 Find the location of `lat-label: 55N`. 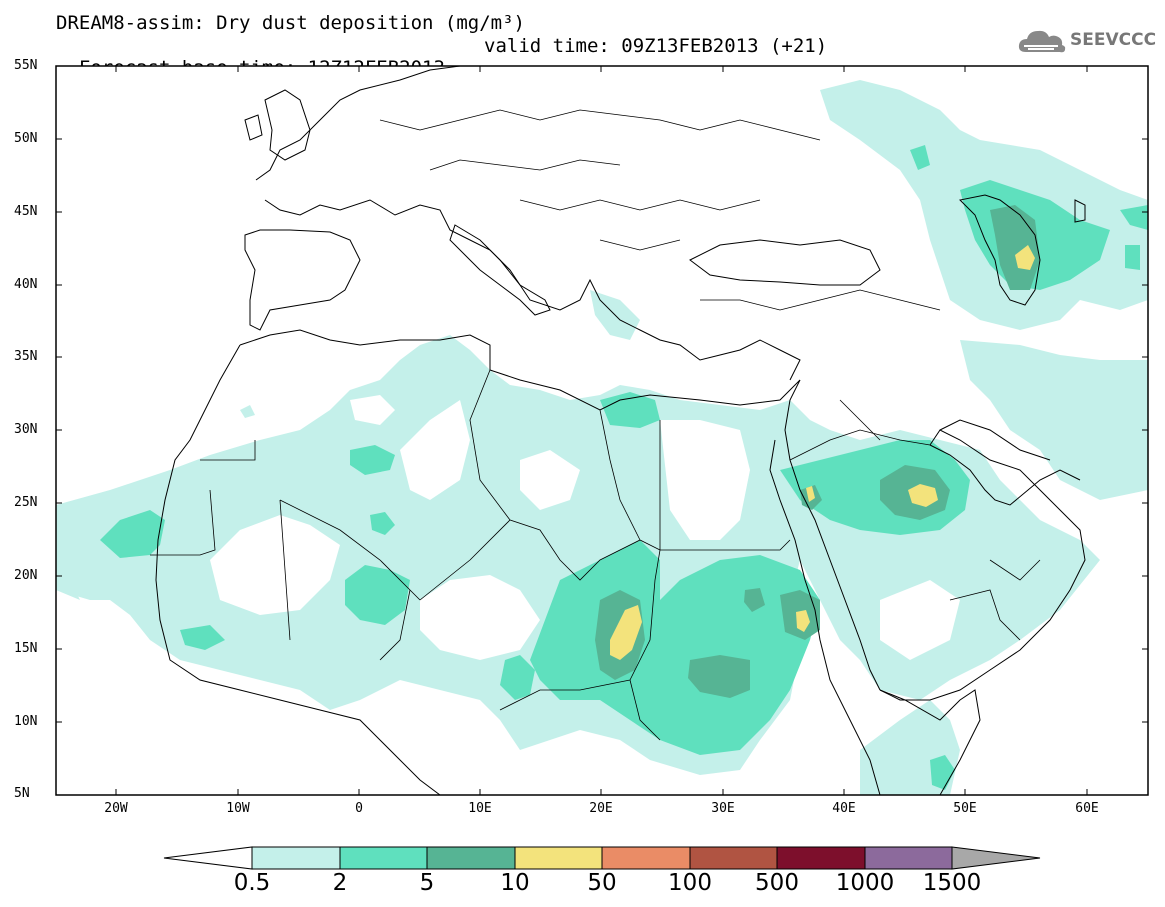

lat-label: 55N is located at coordinates (26, 65).